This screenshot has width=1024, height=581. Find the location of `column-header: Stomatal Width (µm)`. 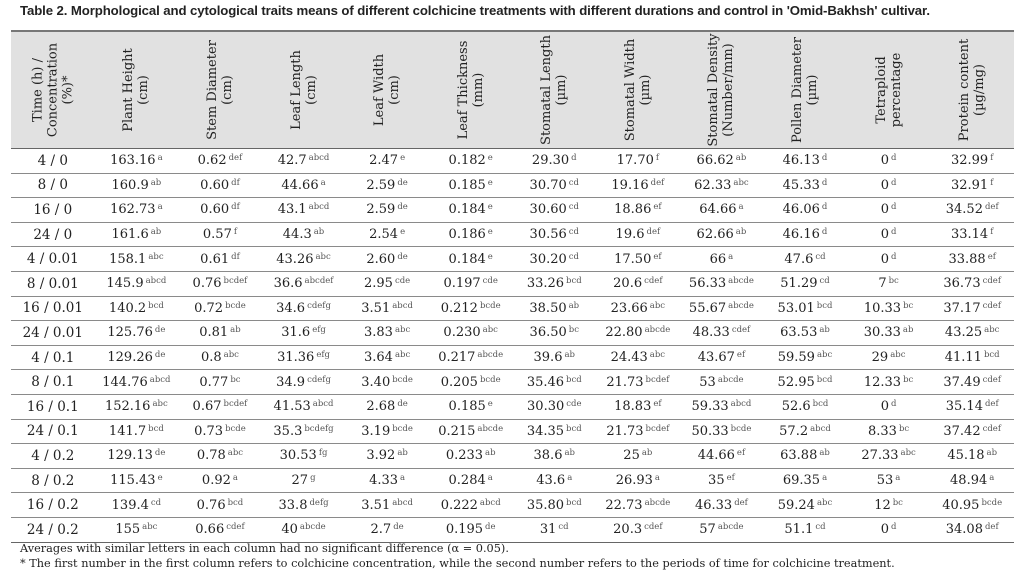

column-header: Stomatal Width (µm) is located at coordinates (638, 89).